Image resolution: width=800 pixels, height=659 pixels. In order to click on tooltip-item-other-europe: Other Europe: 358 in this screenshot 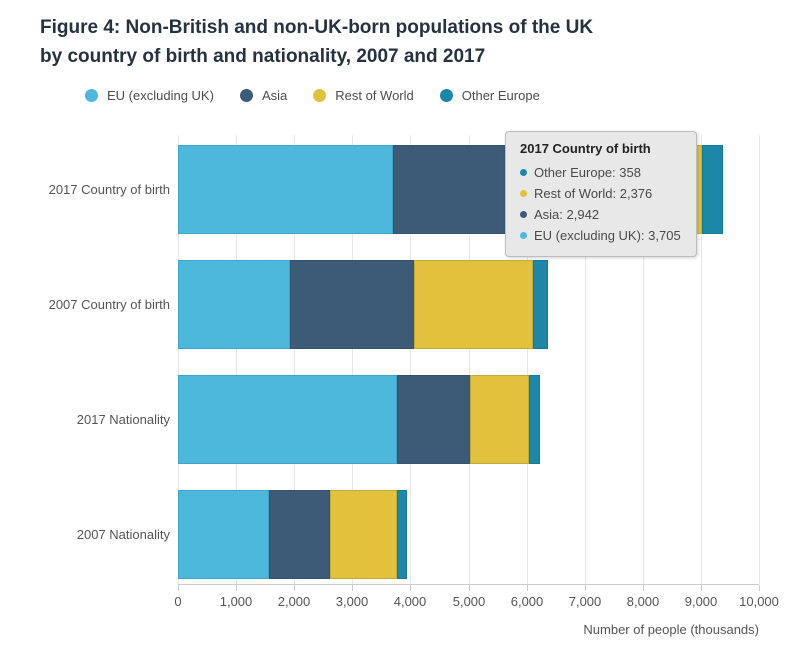, I will do `click(603, 172)`.